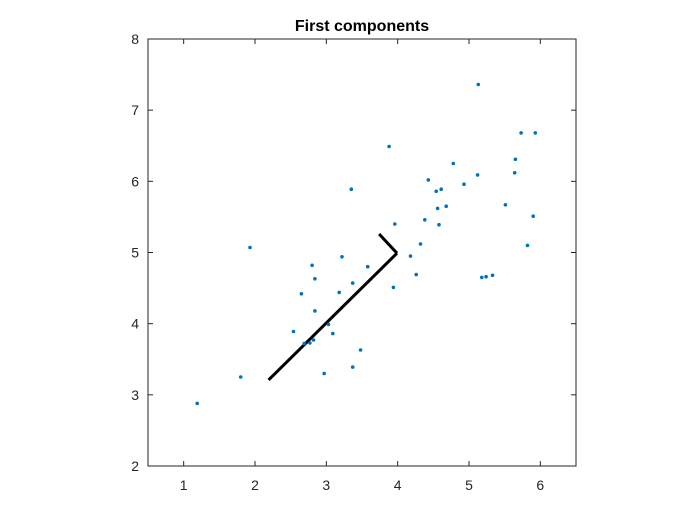 The height and width of the screenshot is (525, 700). Describe the element at coordinates (398, 485) in the screenshot. I see `x-tick-label: 4` at that location.